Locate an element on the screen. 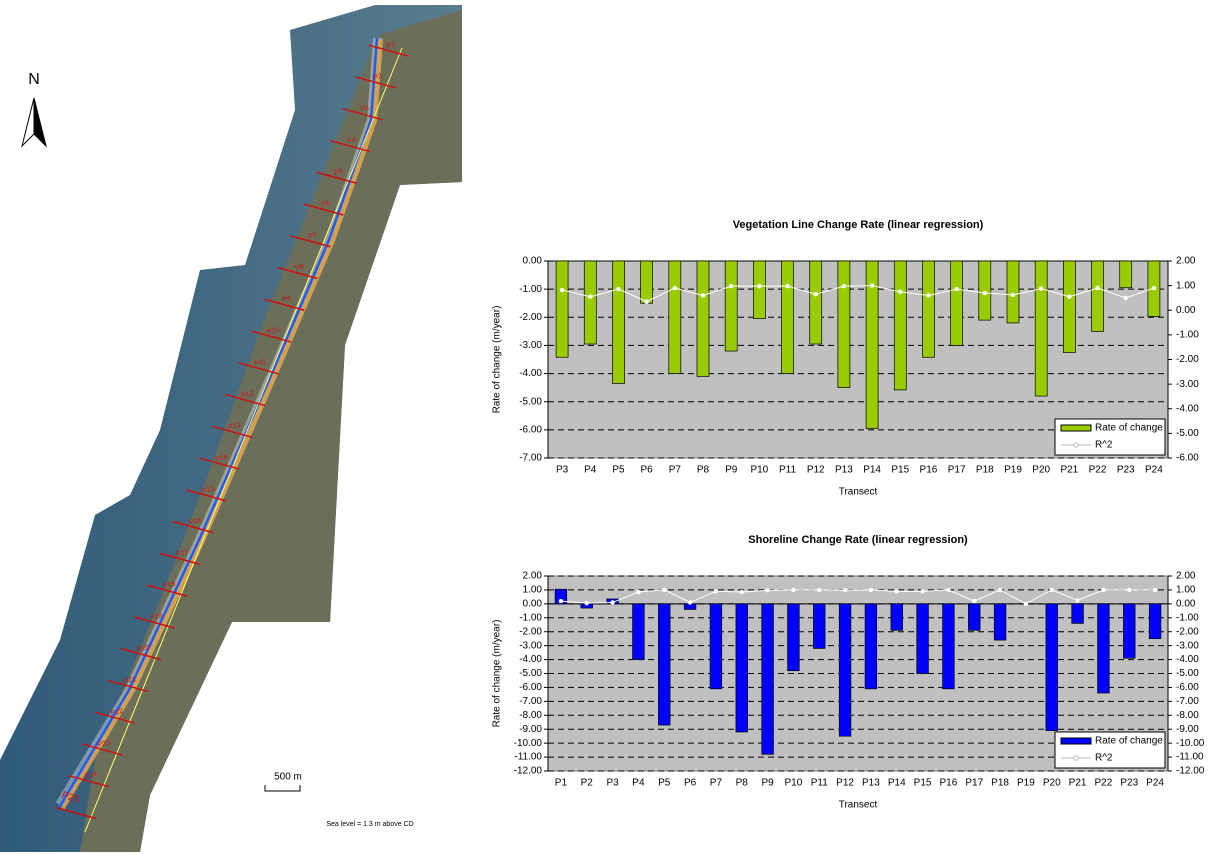 Image resolution: width=1212 pixels, height=854 pixels. y2-tick-label: -6.00 is located at coordinates (1187, 687).